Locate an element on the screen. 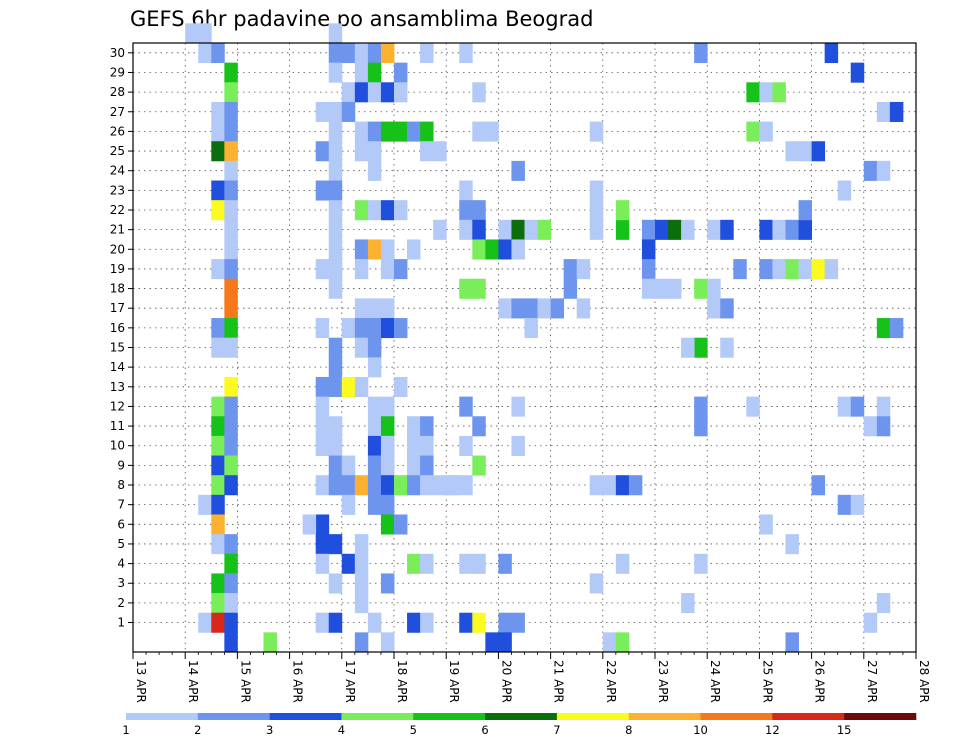 This screenshot has width=960, height=742. y-tick-label: 27 is located at coordinates (117, 112).